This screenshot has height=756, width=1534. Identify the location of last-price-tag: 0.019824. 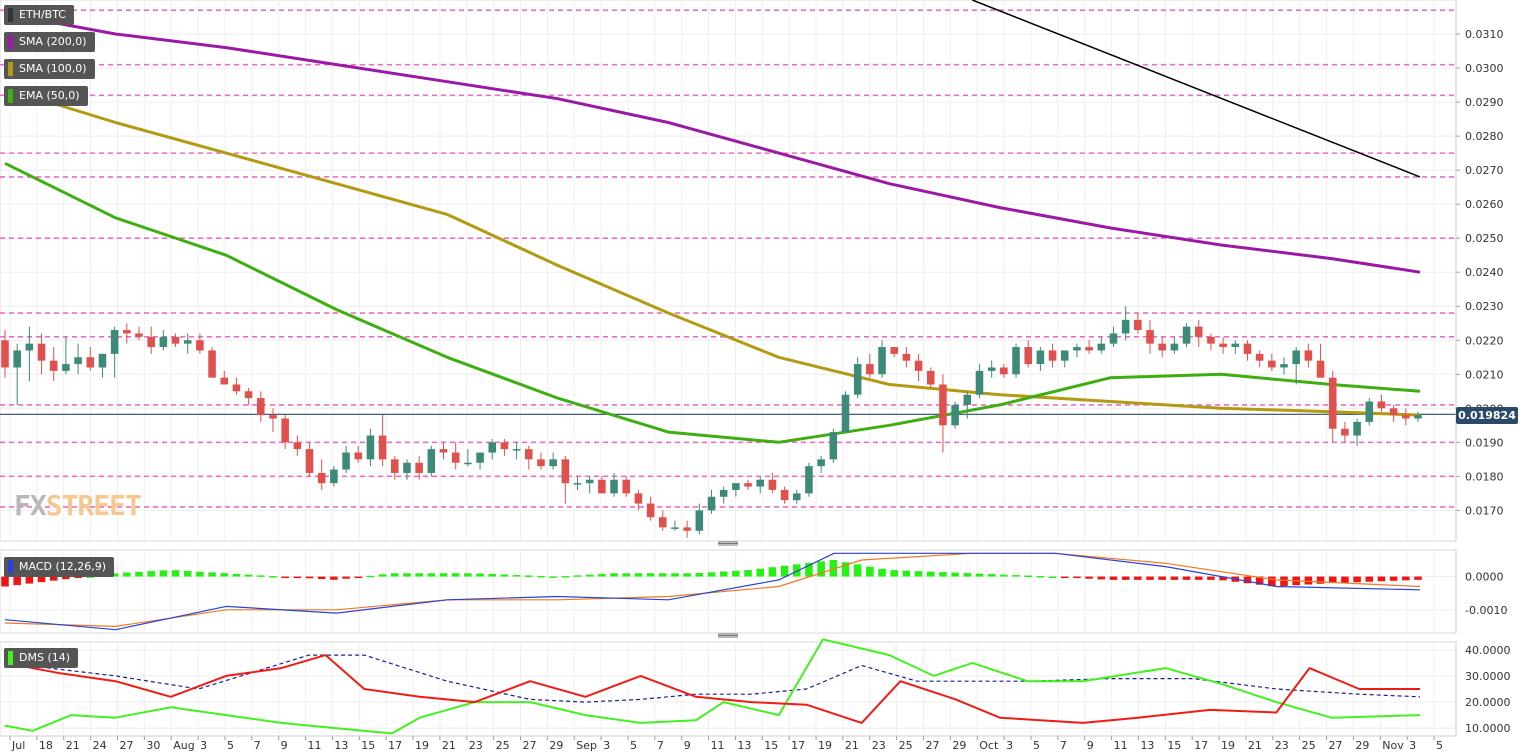
(1487, 415).